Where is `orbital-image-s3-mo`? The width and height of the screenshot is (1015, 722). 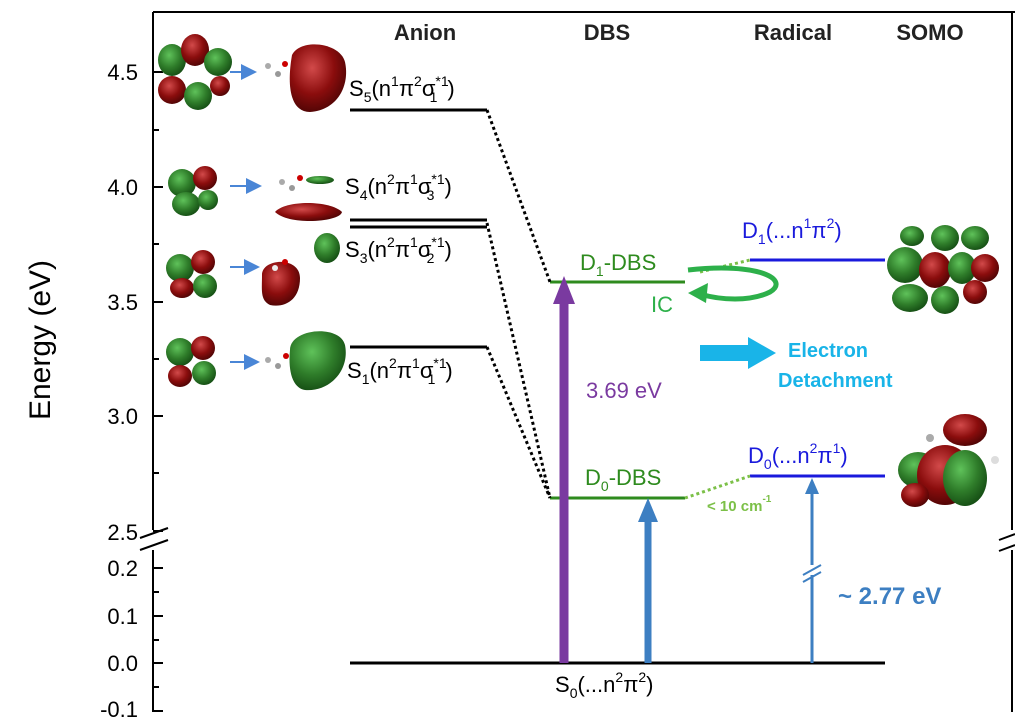
orbital-image-s3-mo is located at coordinates (191, 274).